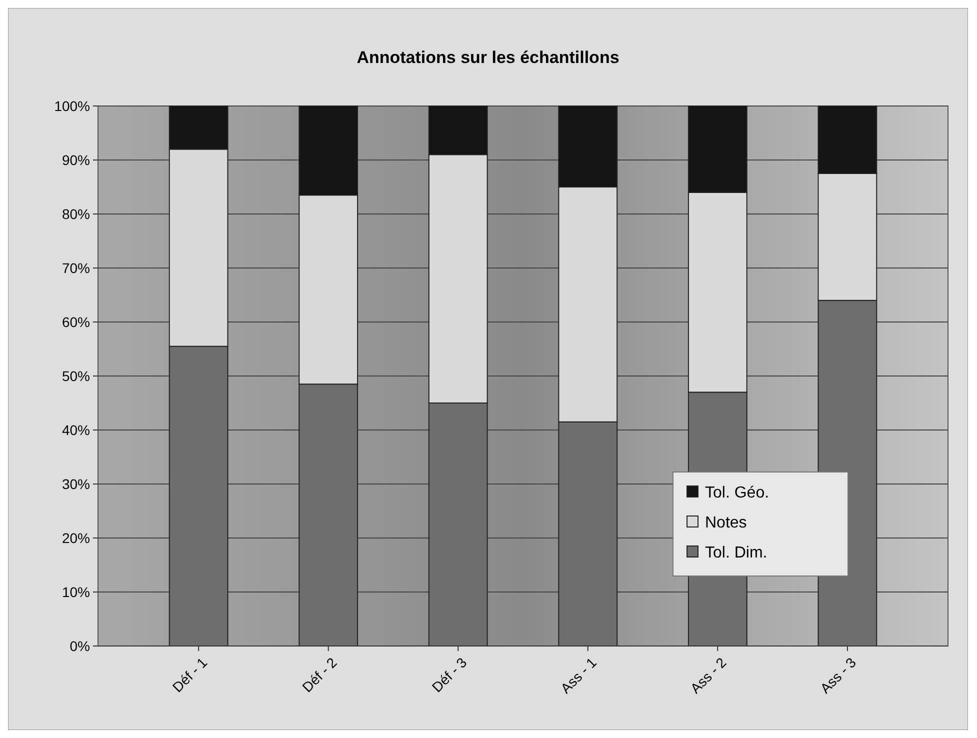 Image resolution: width=977 pixels, height=738 pixels. What do you see at coordinates (76, 268) in the screenshot?
I see `y-tick-label: 70%` at bounding box center [76, 268].